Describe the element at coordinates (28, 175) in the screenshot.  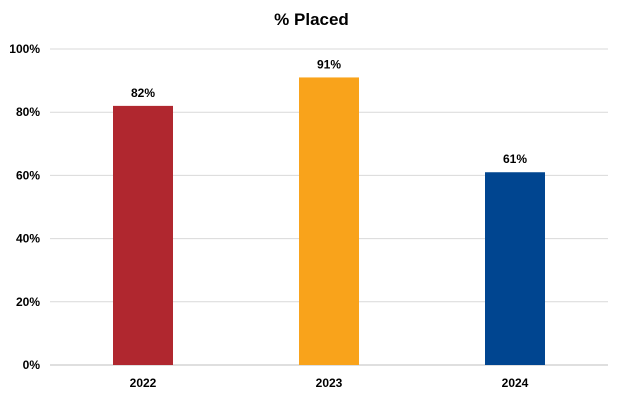
I see `y-tick-label: 60%` at that location.